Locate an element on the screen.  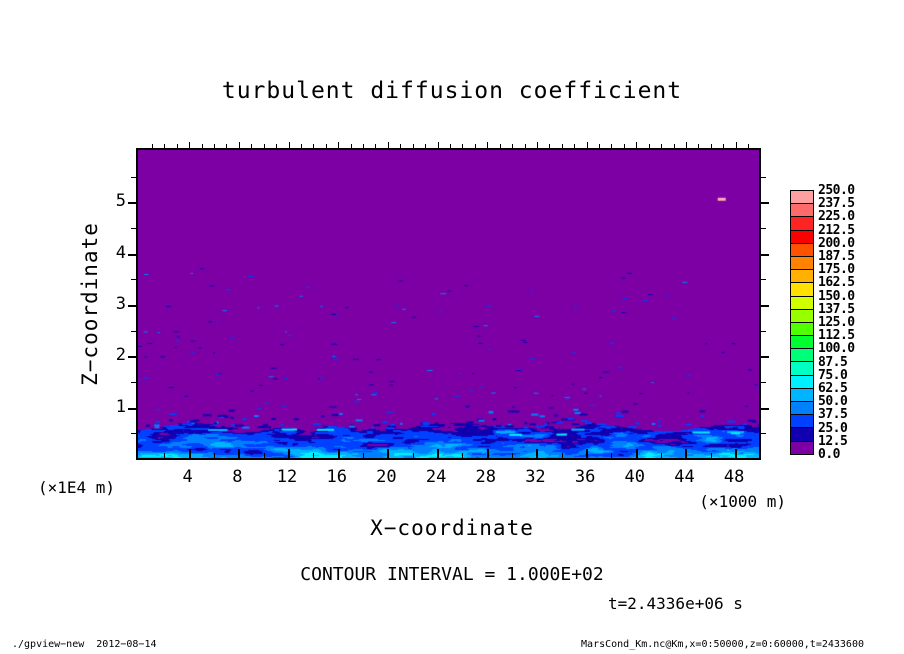
colorbar-tick-label: 87.5 is located at coordinates (833, 362).